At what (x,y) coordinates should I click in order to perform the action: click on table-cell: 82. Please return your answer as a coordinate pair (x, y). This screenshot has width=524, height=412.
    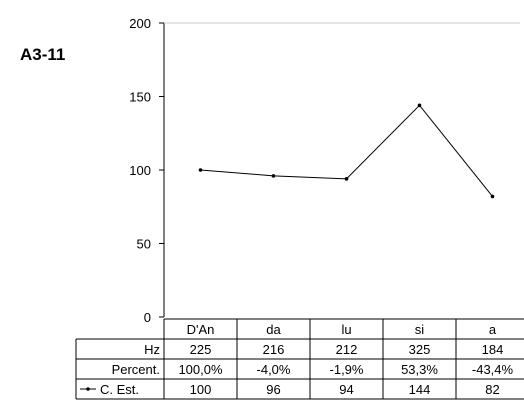
    Looking at the image, I should click on (492, 389).